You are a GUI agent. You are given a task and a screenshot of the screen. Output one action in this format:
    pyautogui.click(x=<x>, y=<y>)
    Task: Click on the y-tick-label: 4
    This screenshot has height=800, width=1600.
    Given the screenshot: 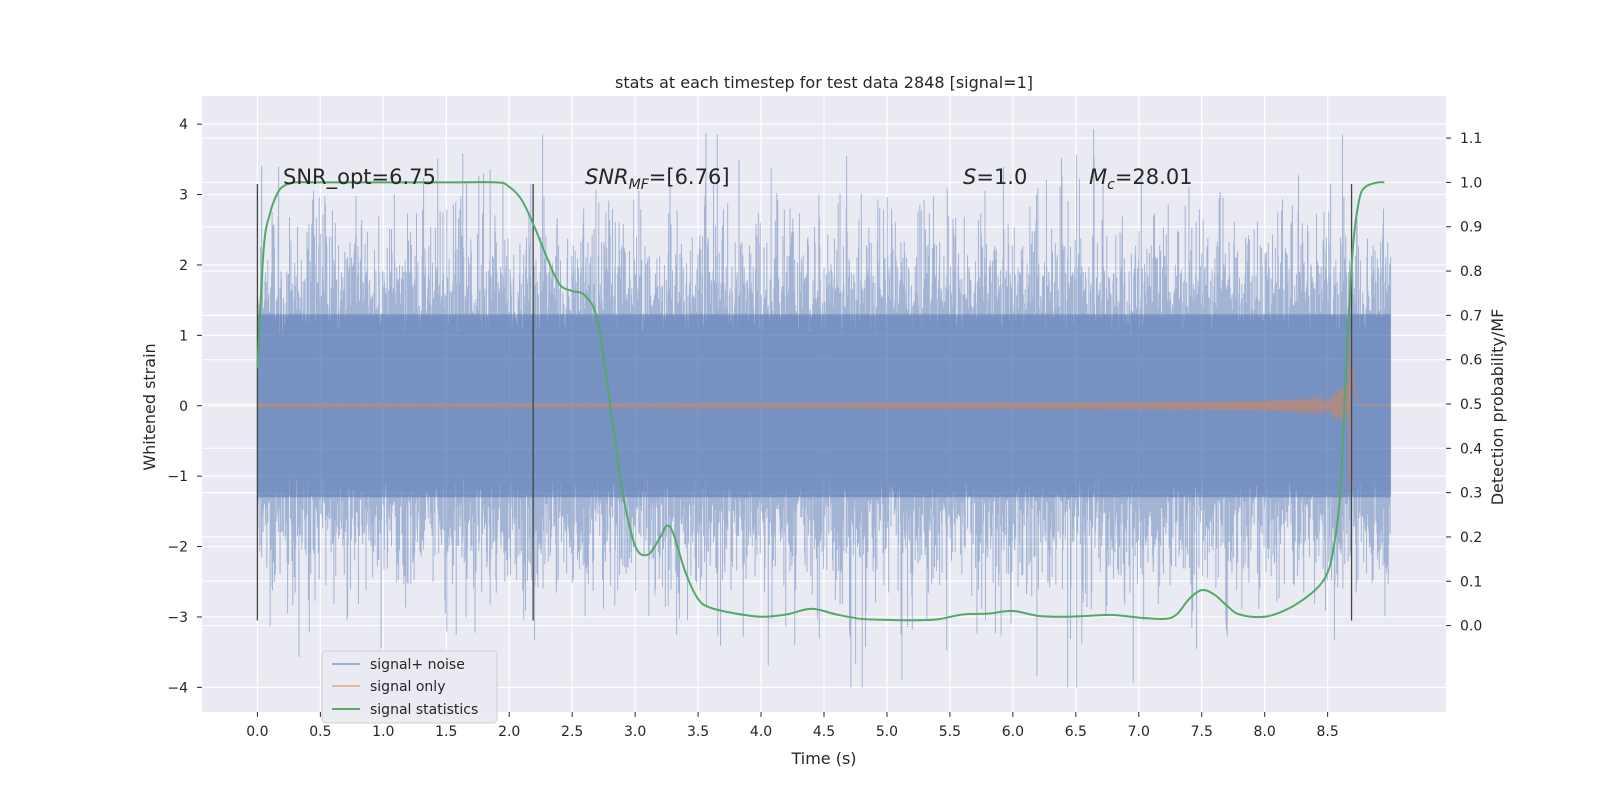 What is the action you would take?
    pyautogui.click(x=183, y=125)
    